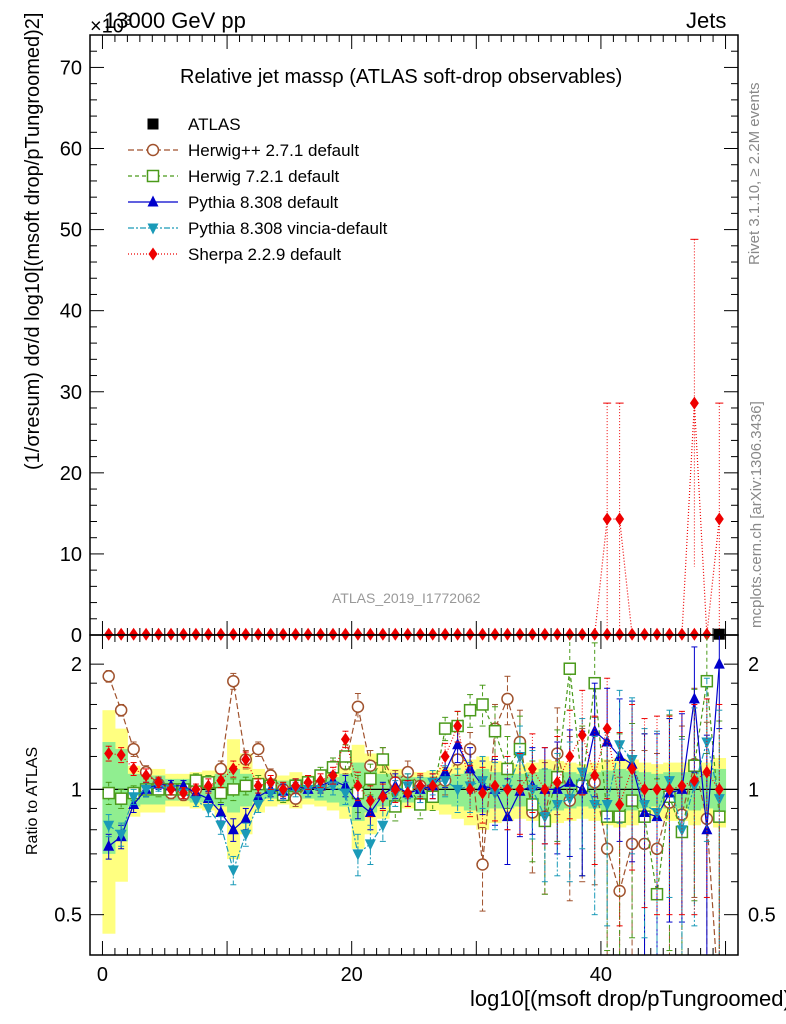  What do you see at coordinates (414, 634) in the screenshot?
I see `upper-zero-markers` at bounding box center [414, 634].